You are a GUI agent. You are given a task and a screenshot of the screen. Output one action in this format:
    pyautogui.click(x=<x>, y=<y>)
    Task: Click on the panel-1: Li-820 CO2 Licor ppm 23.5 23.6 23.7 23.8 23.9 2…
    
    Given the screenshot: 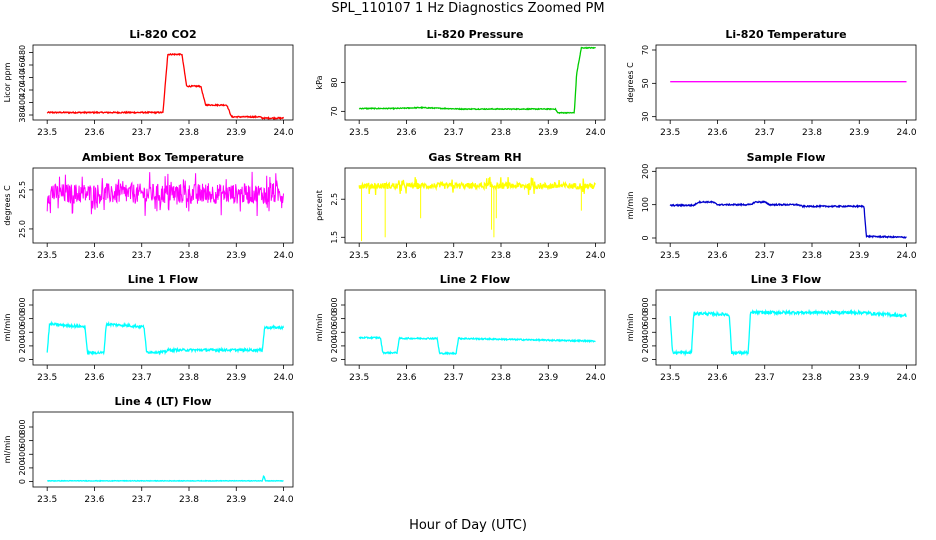 What is the action you would take?
    pyautogui.click(x=148, y=83)
    